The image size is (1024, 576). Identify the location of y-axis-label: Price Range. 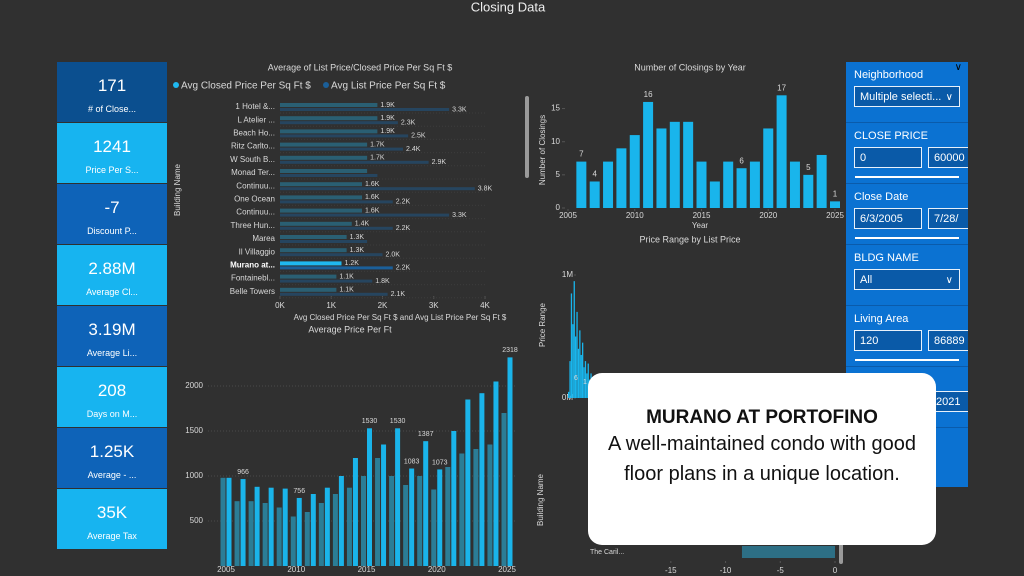
(542, 324).